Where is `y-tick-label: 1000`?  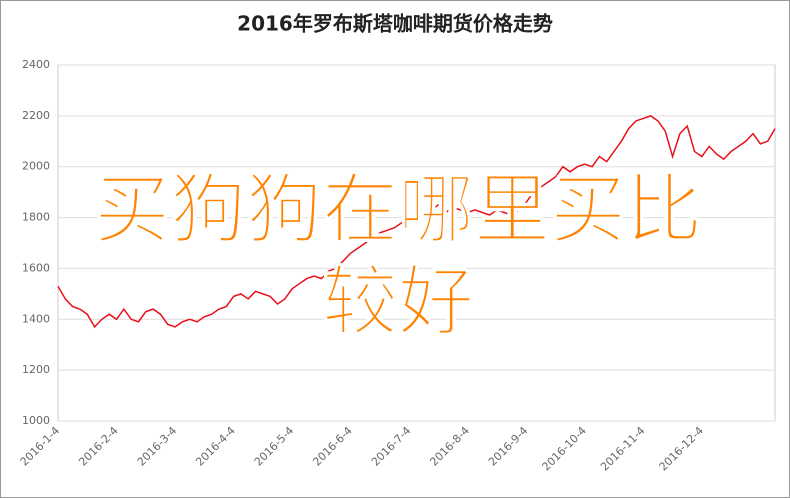
y-tick-label: 1000 is located at coordinates (36, 420).